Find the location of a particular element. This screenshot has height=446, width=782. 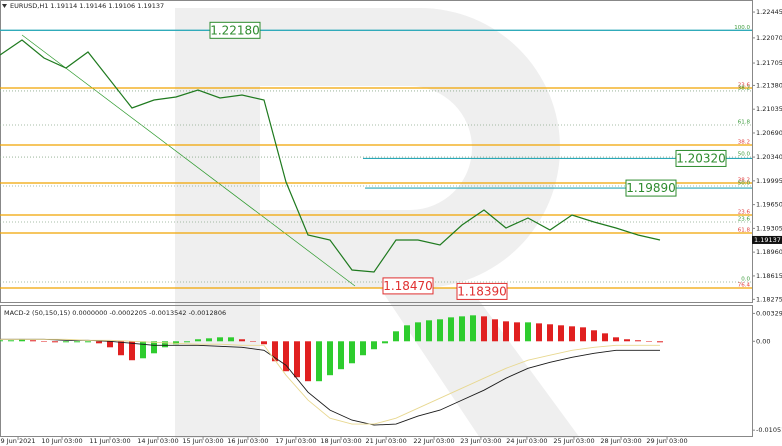

annotation-label: 1.19890 is located at coordinates (651, 188).